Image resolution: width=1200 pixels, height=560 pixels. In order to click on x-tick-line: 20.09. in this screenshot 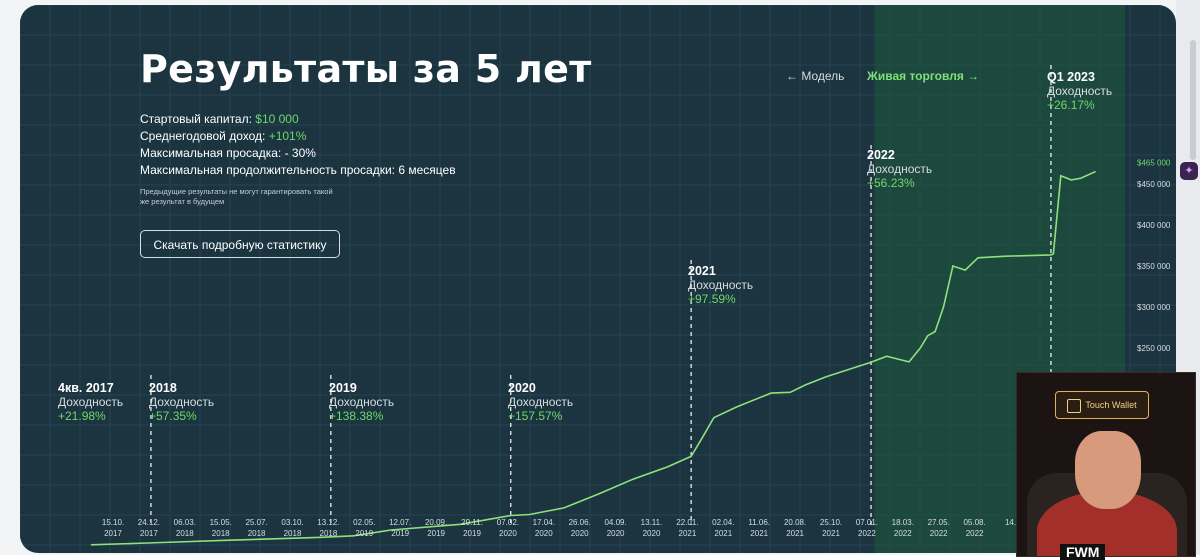, I will do `click(436, 522)`.